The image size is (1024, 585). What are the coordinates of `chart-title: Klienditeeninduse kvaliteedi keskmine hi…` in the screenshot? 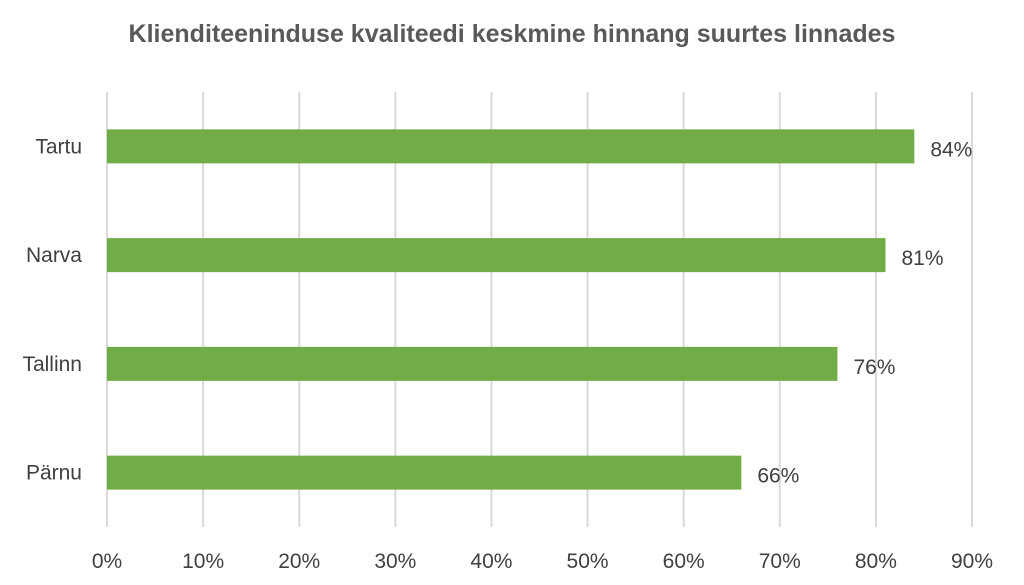 It's located at (512, 34).